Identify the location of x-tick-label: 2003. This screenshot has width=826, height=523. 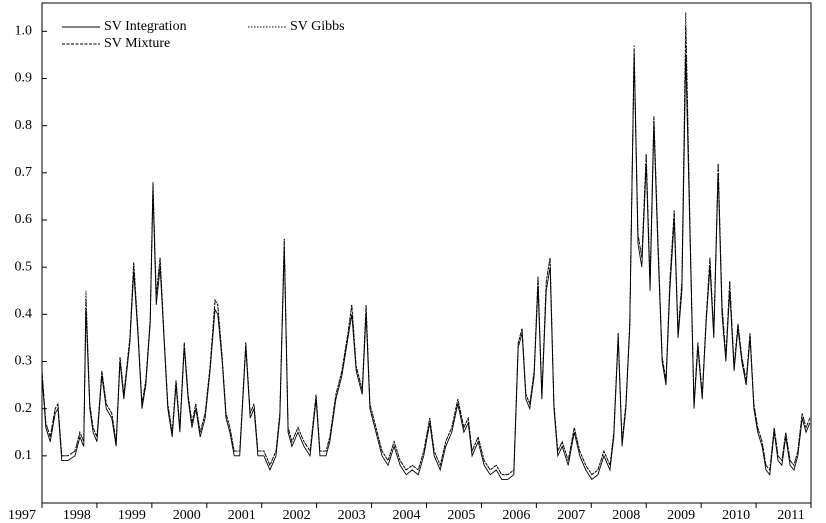
(352, 515).